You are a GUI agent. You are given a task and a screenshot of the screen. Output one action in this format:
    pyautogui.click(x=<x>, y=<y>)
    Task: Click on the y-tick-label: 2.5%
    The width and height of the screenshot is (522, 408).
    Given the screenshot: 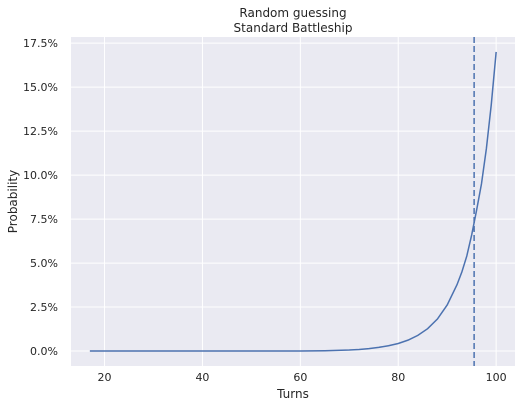 What is the action you would take?
    pyautogui.click(x=44, y=307)
    